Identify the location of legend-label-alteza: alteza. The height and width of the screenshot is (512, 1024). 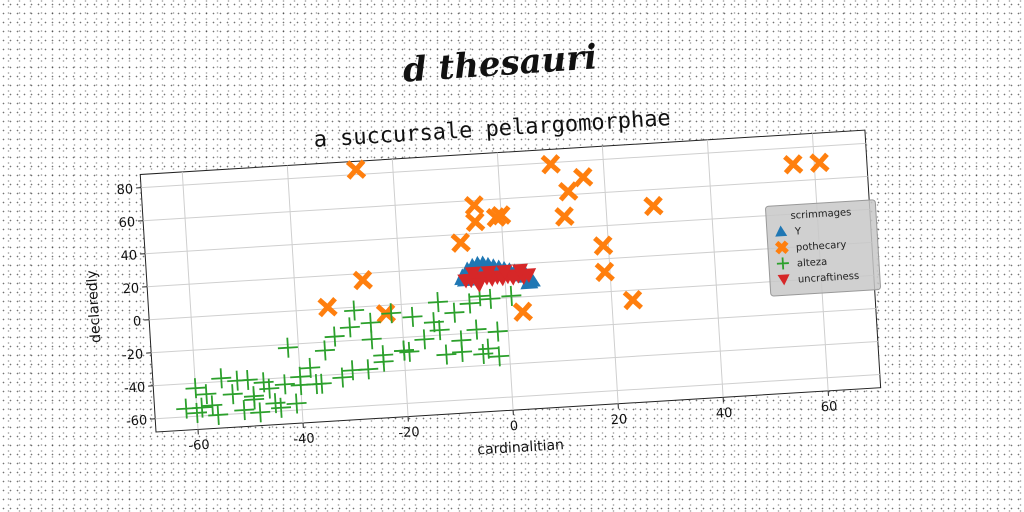
(812, 263).